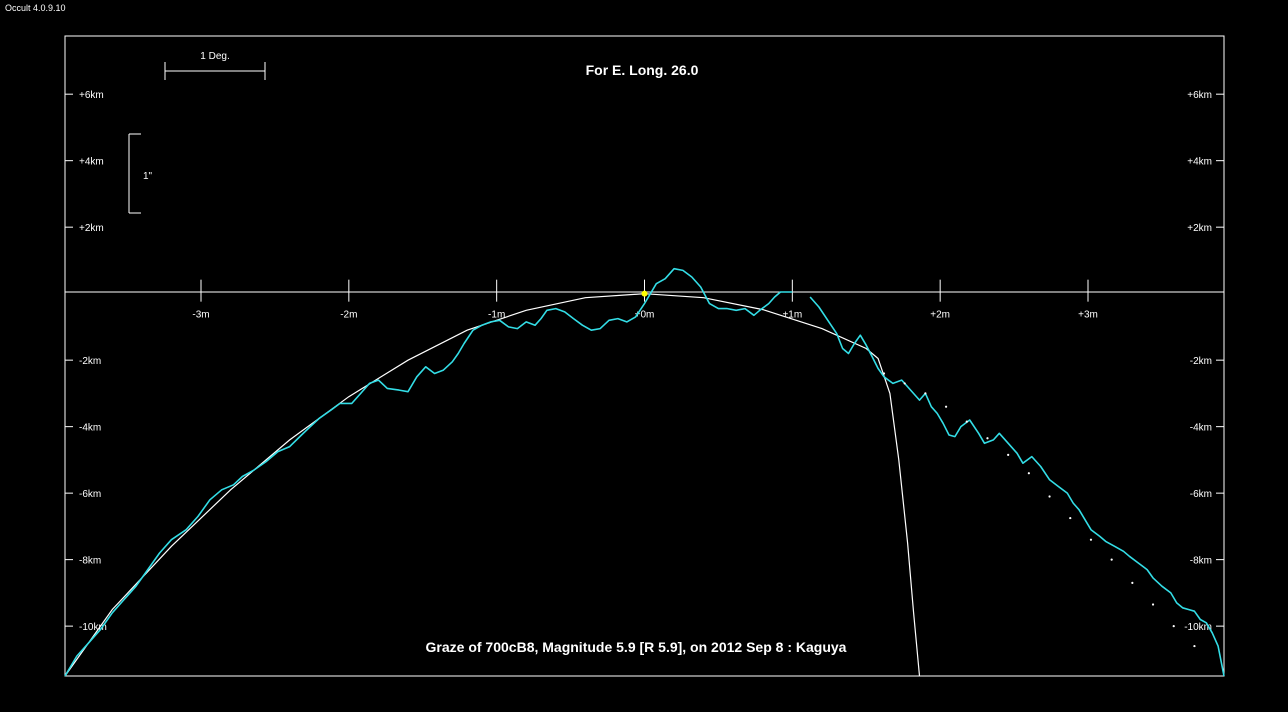  I want to click on y-tick-label-left: -10km, so click(93, 627).